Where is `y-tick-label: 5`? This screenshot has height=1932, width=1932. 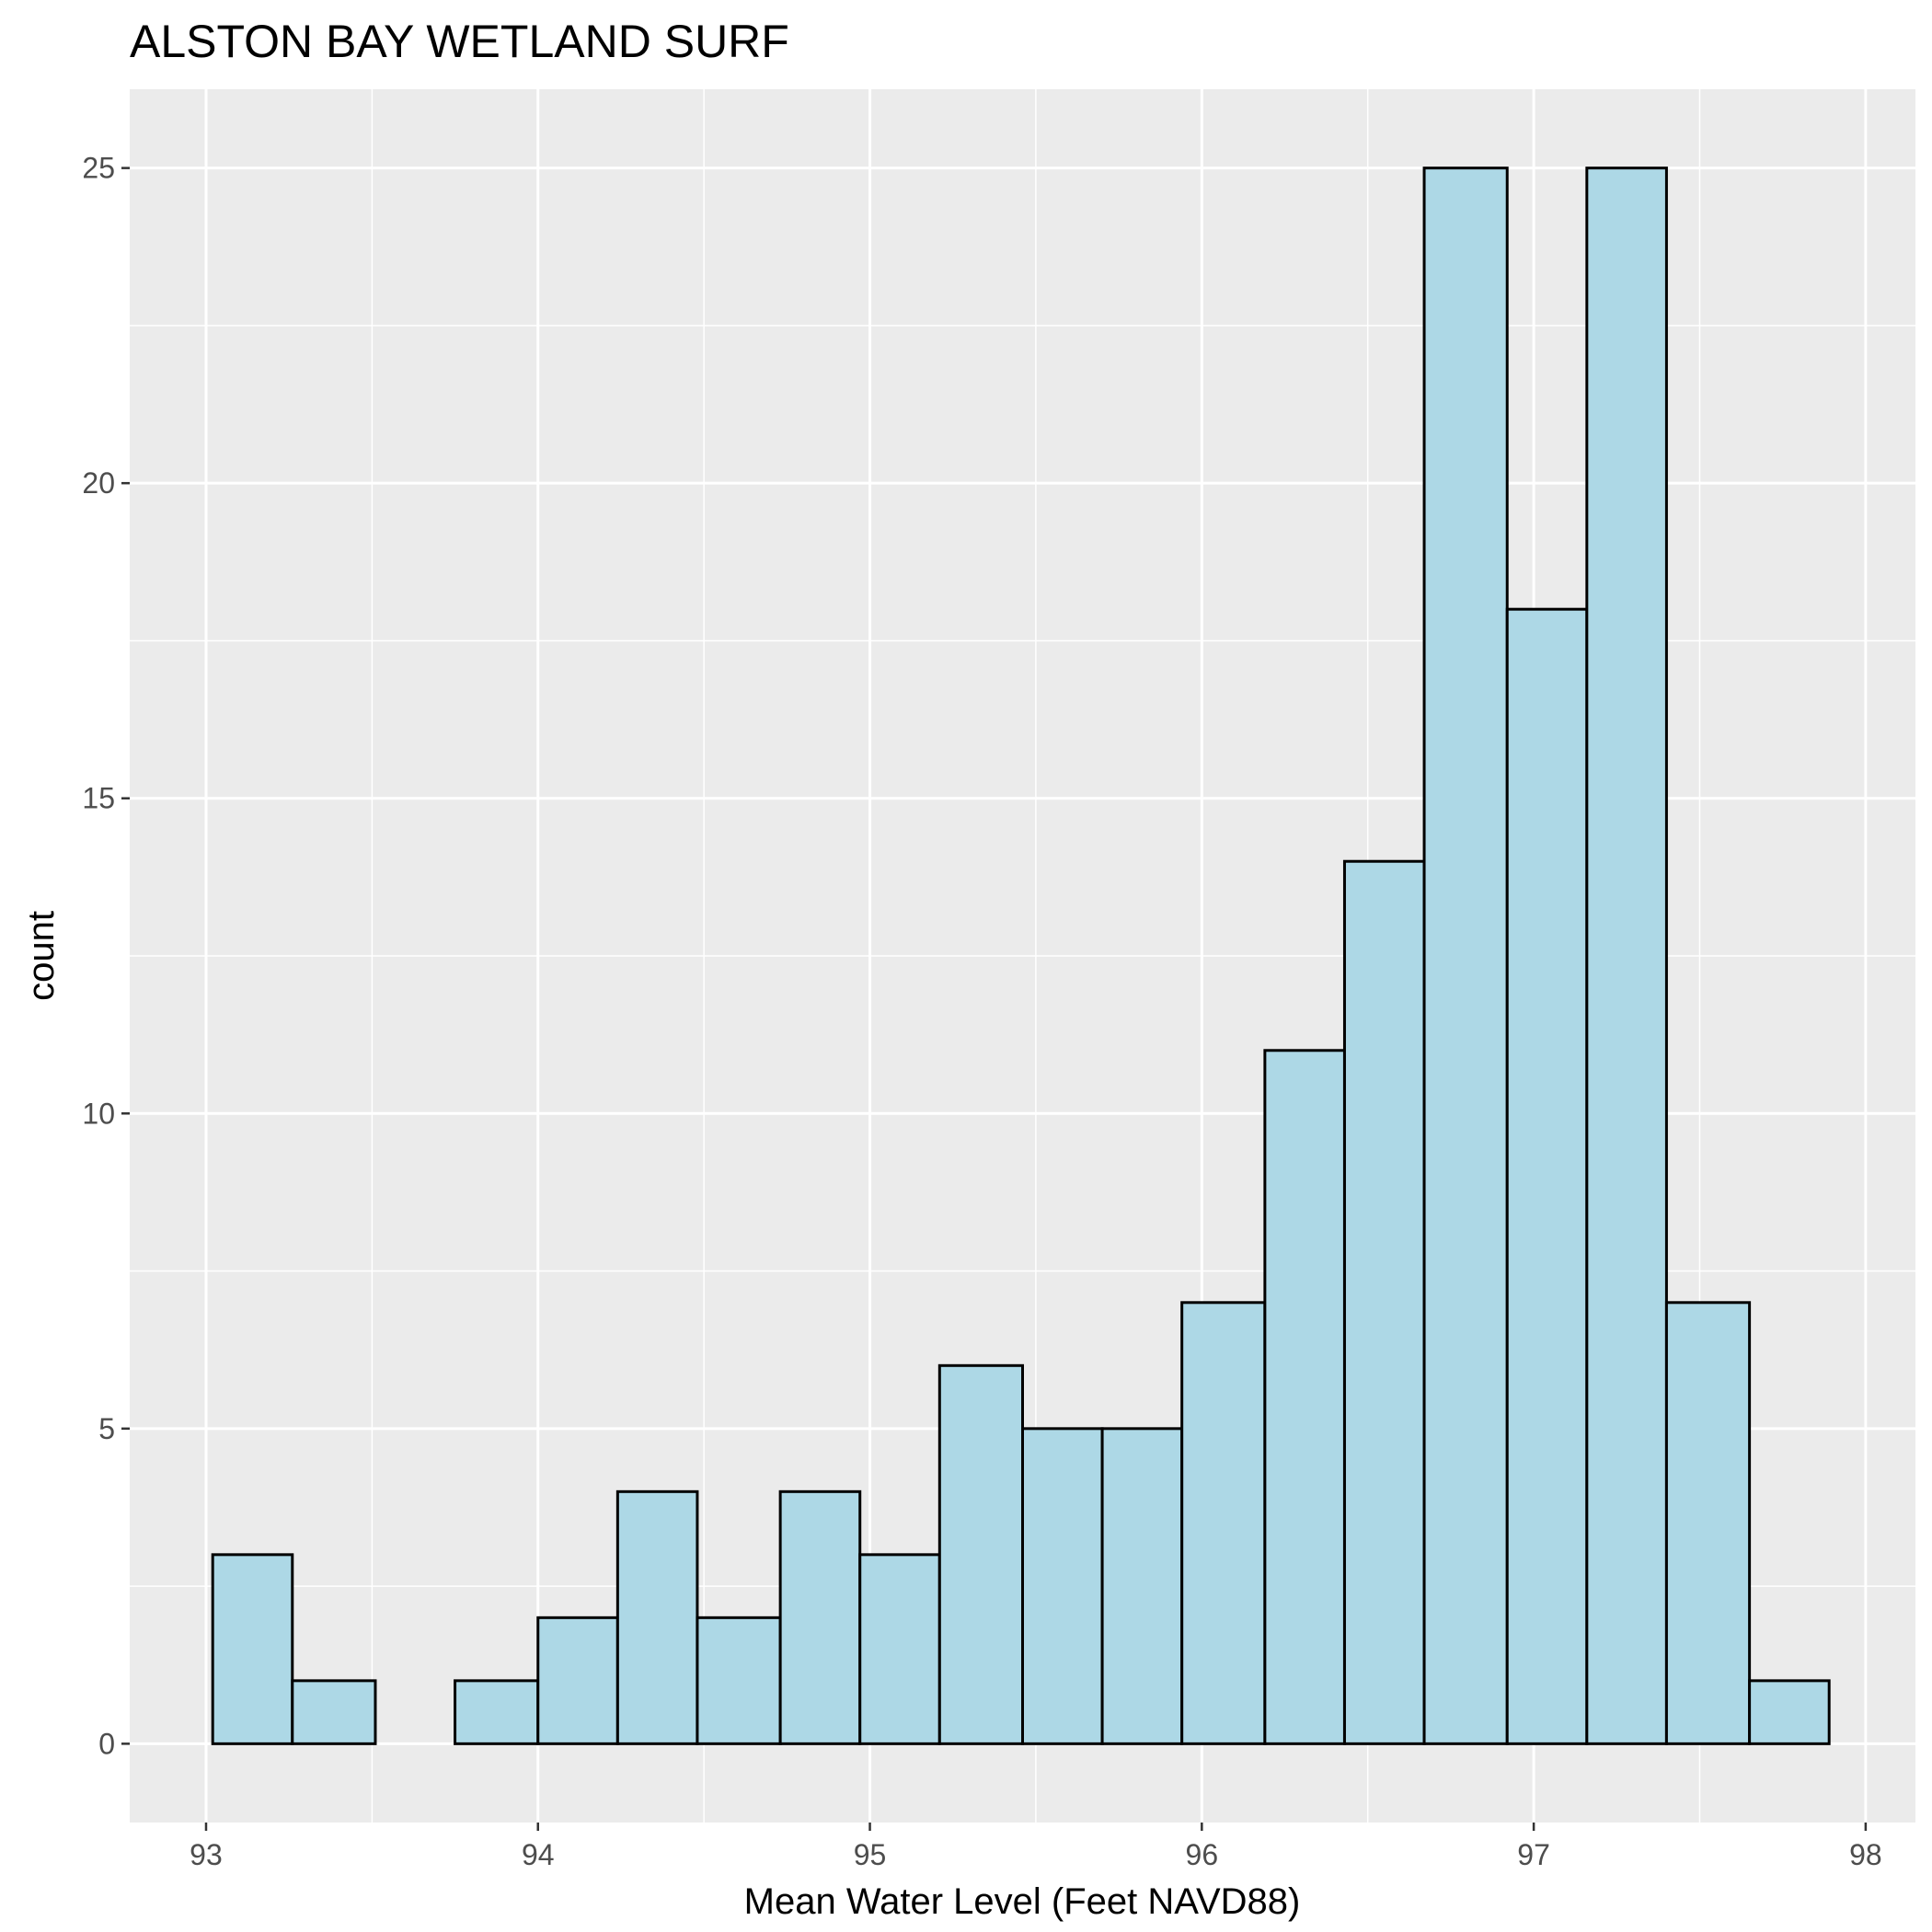 y-tick-label: 5 is located at coordinates (106, 1428).